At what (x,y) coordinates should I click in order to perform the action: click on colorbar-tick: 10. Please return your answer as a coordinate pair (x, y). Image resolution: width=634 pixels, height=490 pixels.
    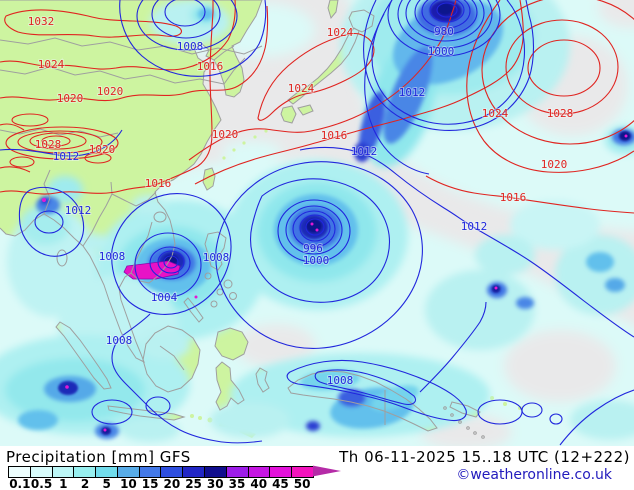
    Looking at the image, I should click on (128, 483).